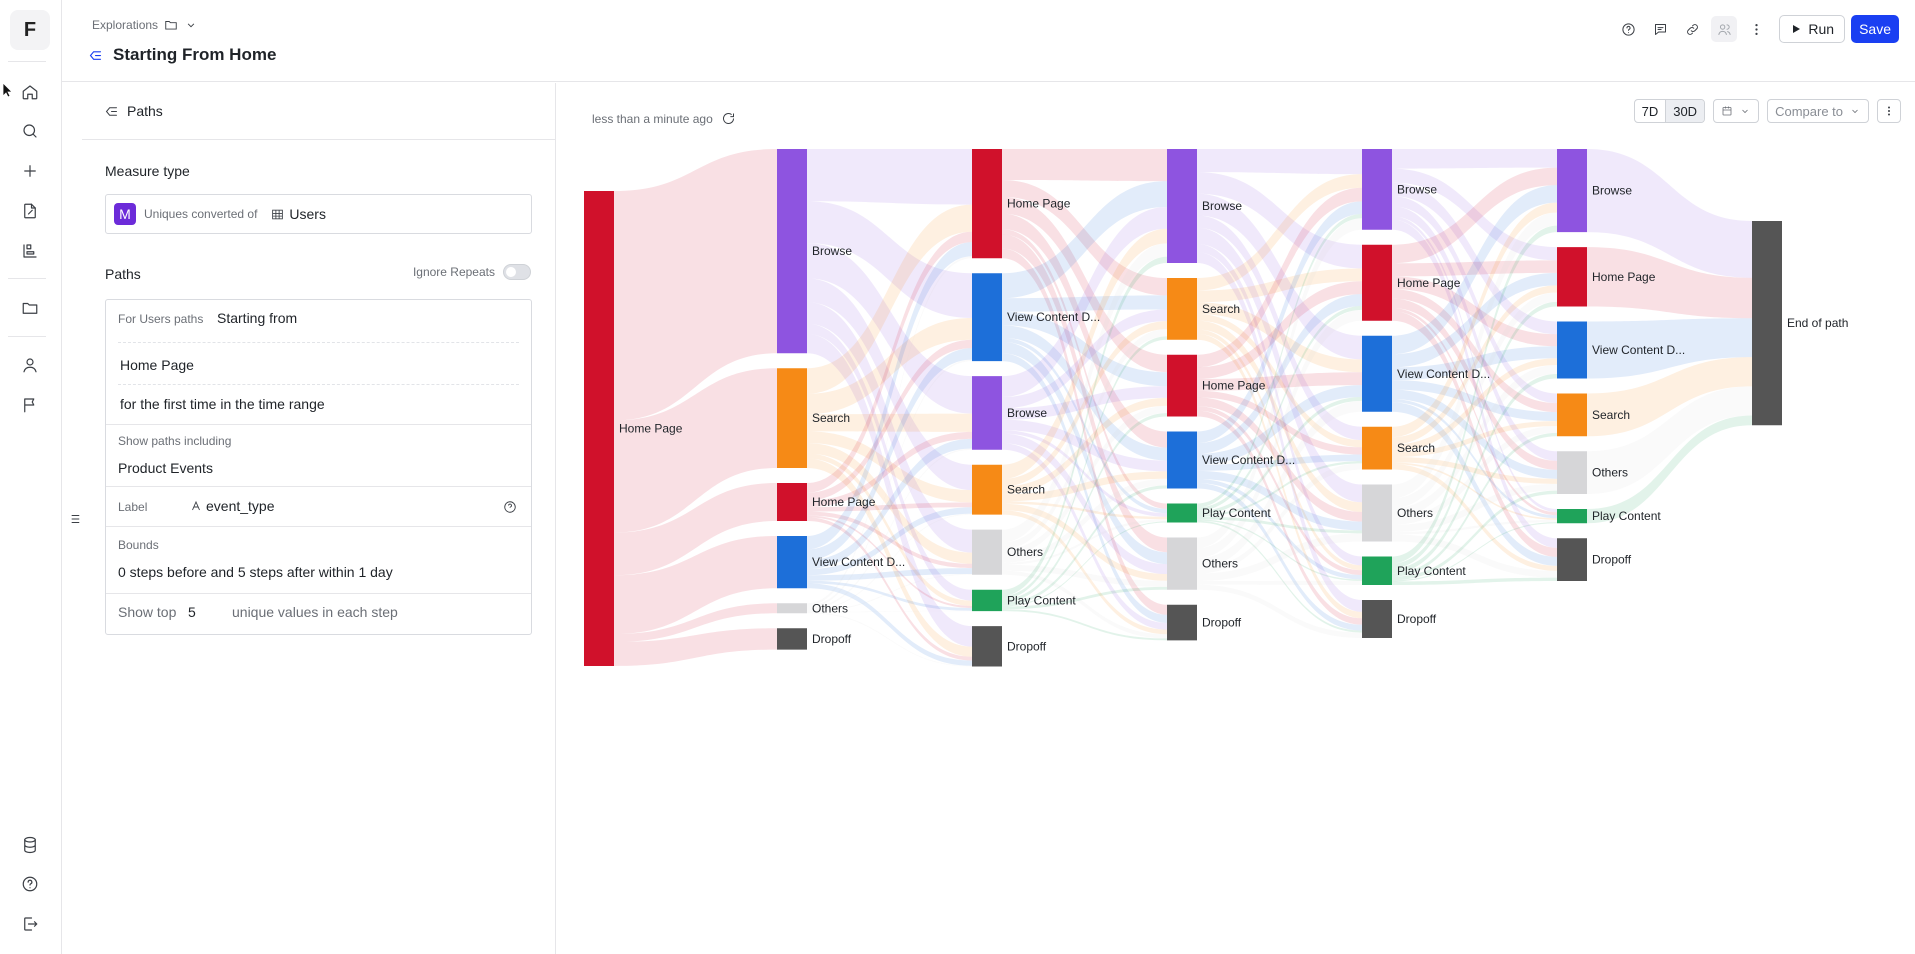 The height and width of the screenshot is (954, 1915). I want to click on collapse-panel-icon, so click(74, 519).